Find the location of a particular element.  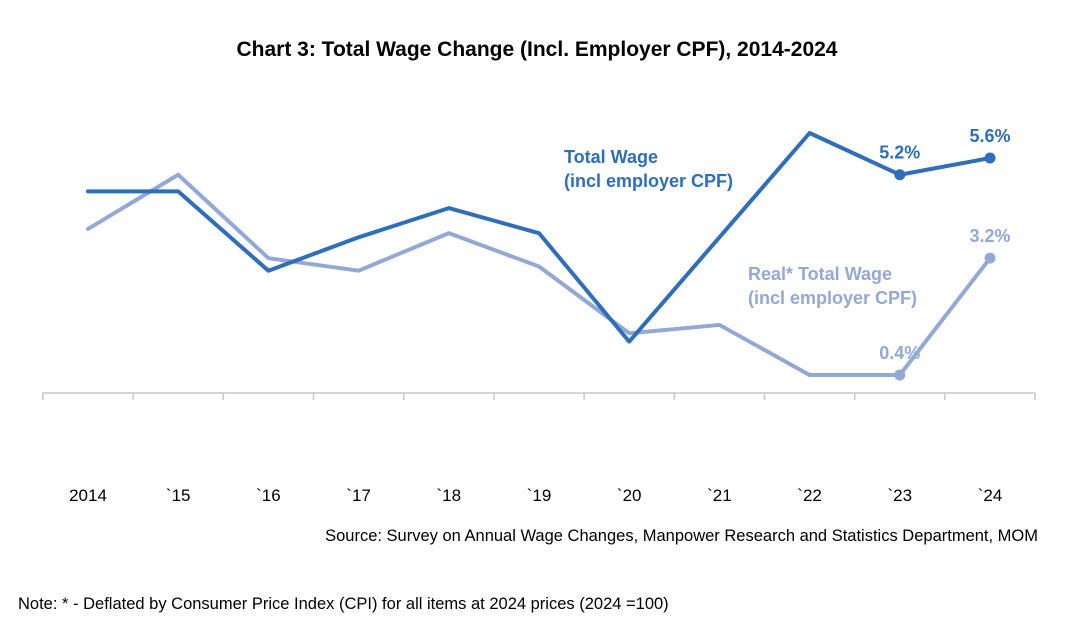

series-label-line: Real* Total Wage is located at coordinates (820, 274).